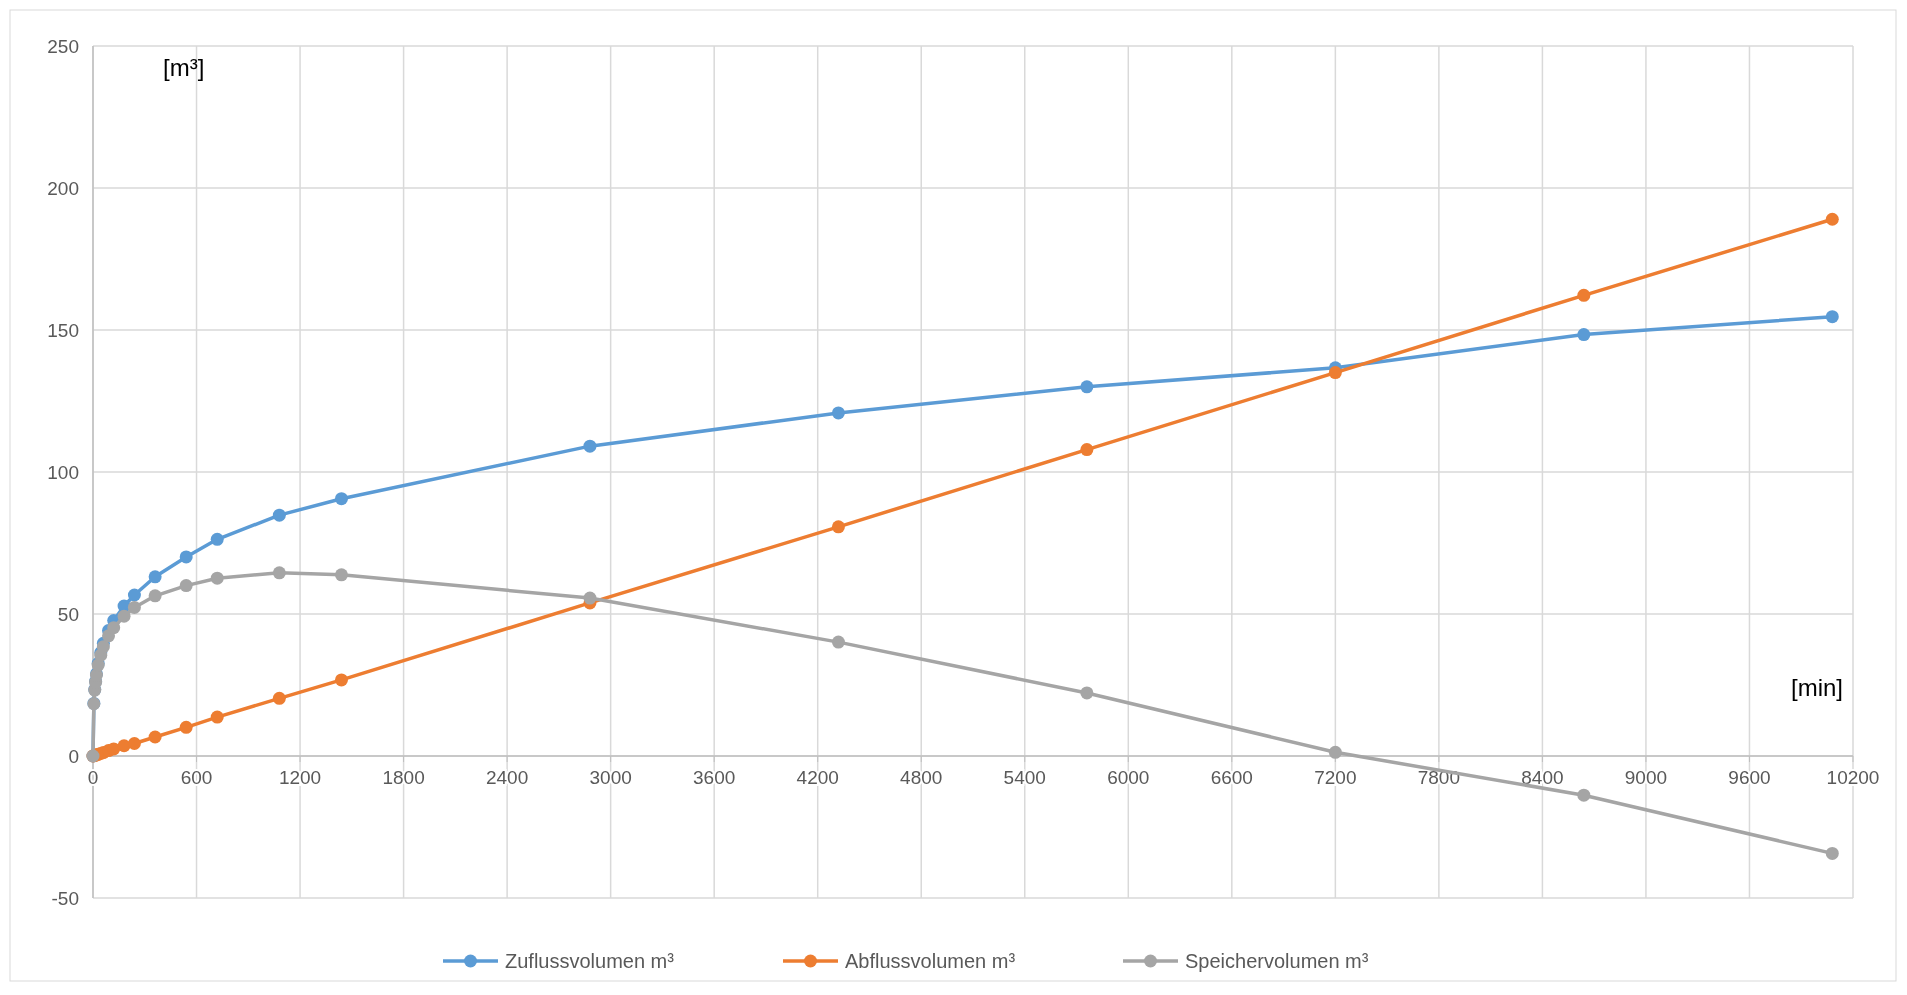 This screenshot has width=1907, height=995. What do you see at coordinates (921, 777) in the screenshot?
I see `x-tick-label: 4800` at bounding box center [921, 777].